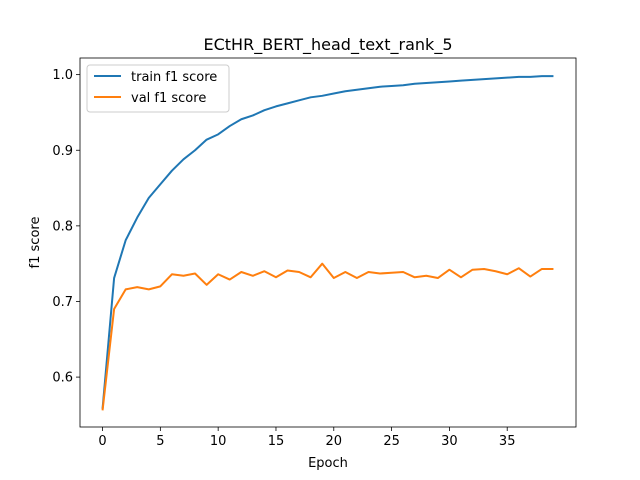 The width and height of the screenshot is (640, 480). What do you see at coordinates (62, 75) in the screenshot?
I see `y-tick-label: 1.0` at bounding box center [62, 75].